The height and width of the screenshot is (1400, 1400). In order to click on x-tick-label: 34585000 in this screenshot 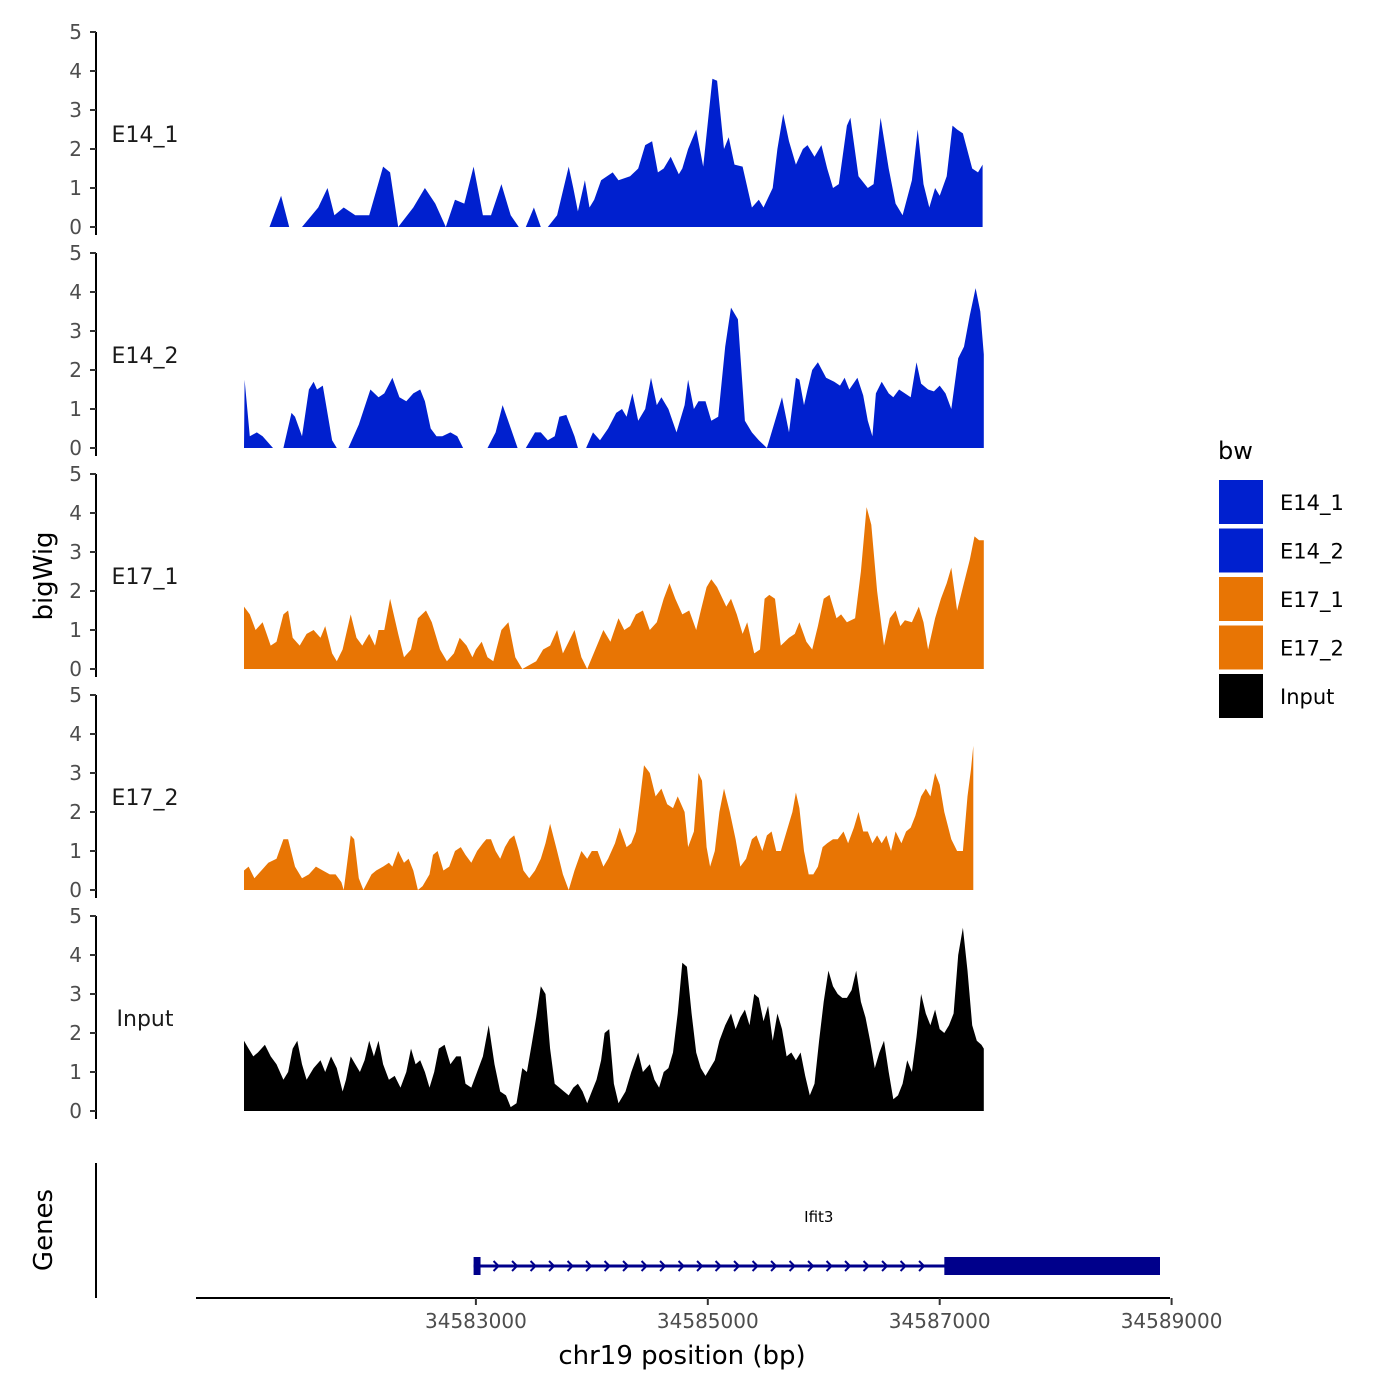, I will do `click(708, 1321)`.